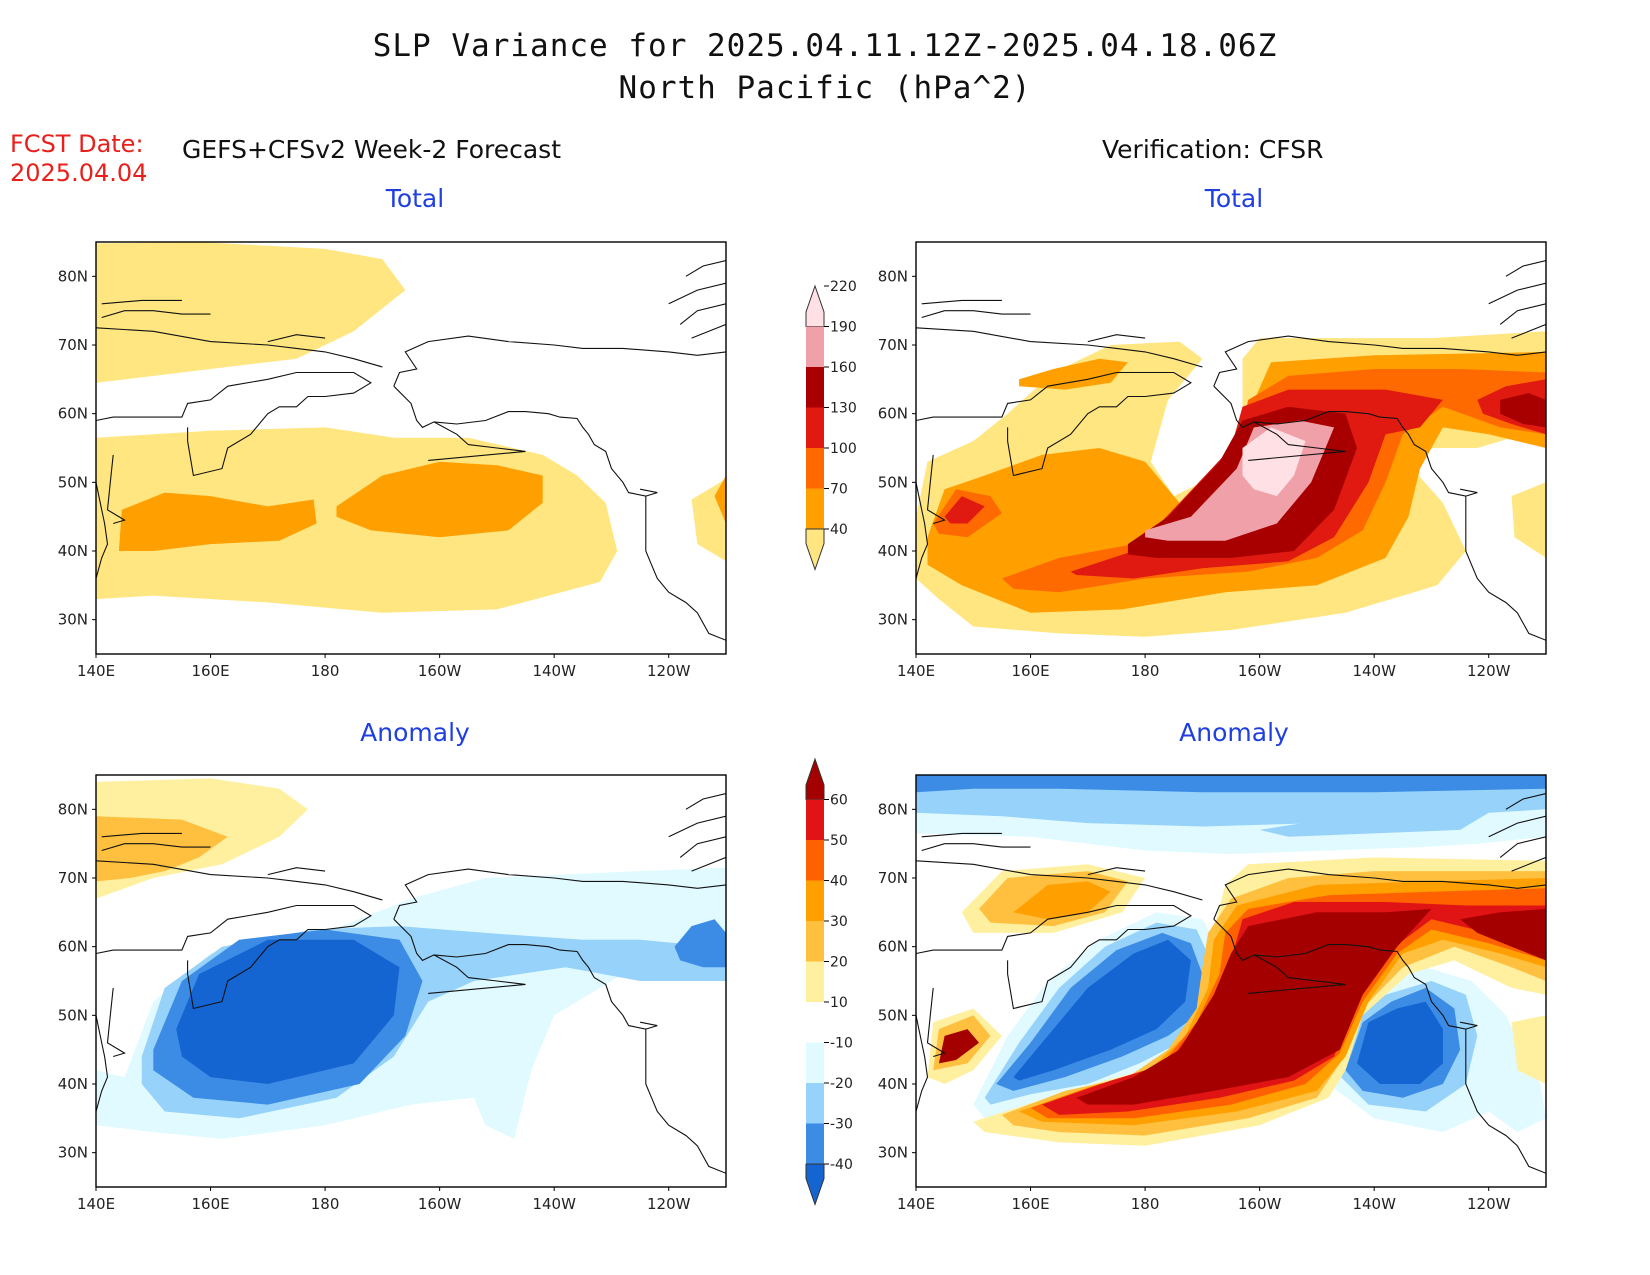 This screenshot has width=1650, height=1275. I want to click on map-frame, so click(1231, 981).